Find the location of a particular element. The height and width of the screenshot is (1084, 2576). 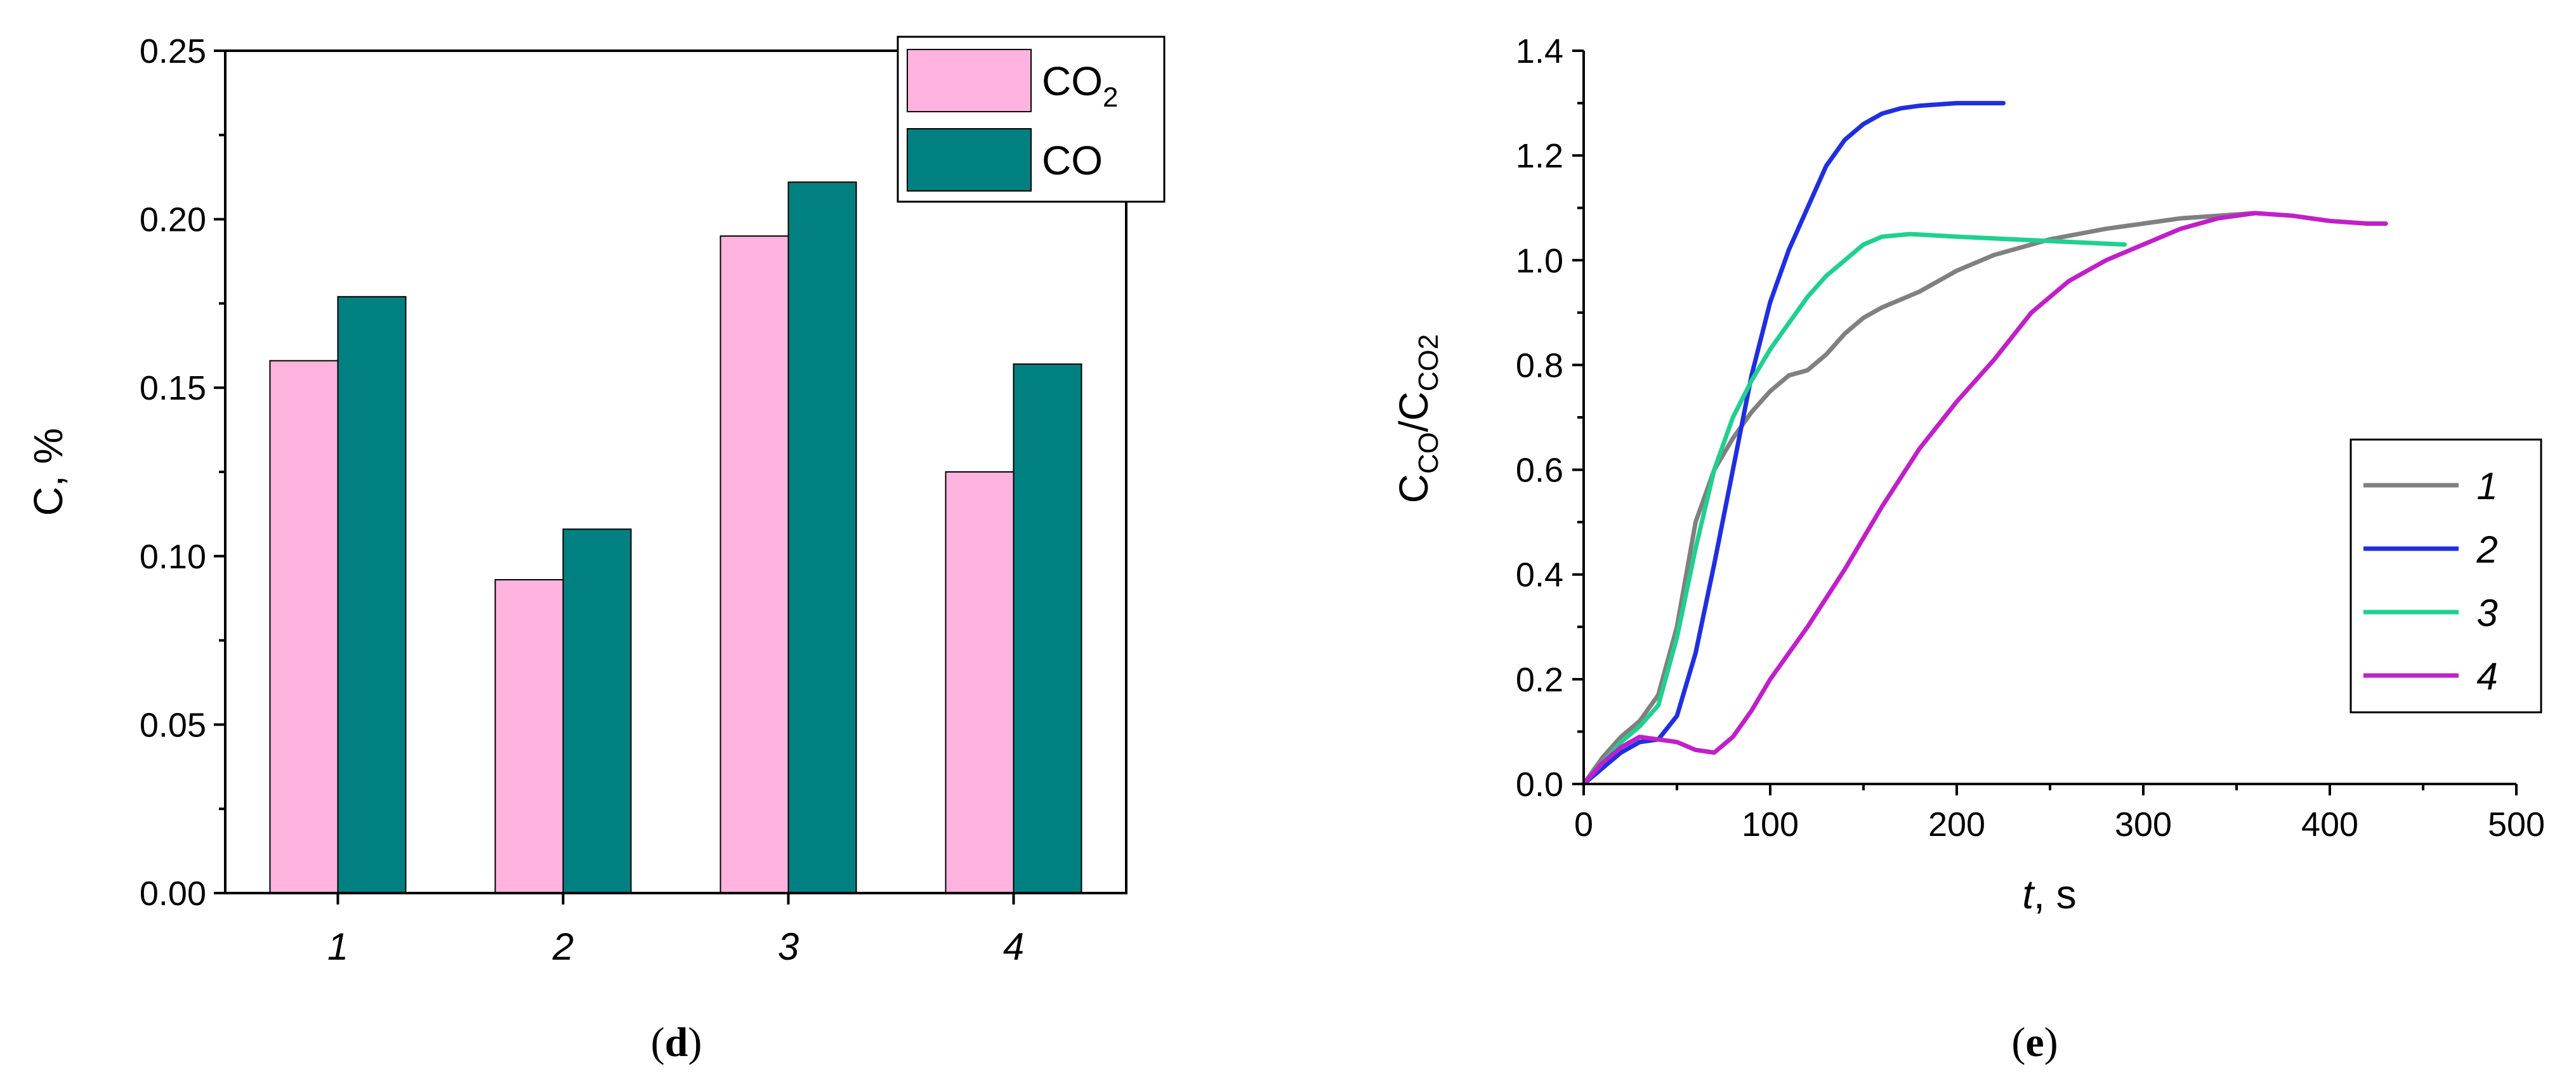

x-tick-label-0: 0 is located at coordinates (1583, 825).